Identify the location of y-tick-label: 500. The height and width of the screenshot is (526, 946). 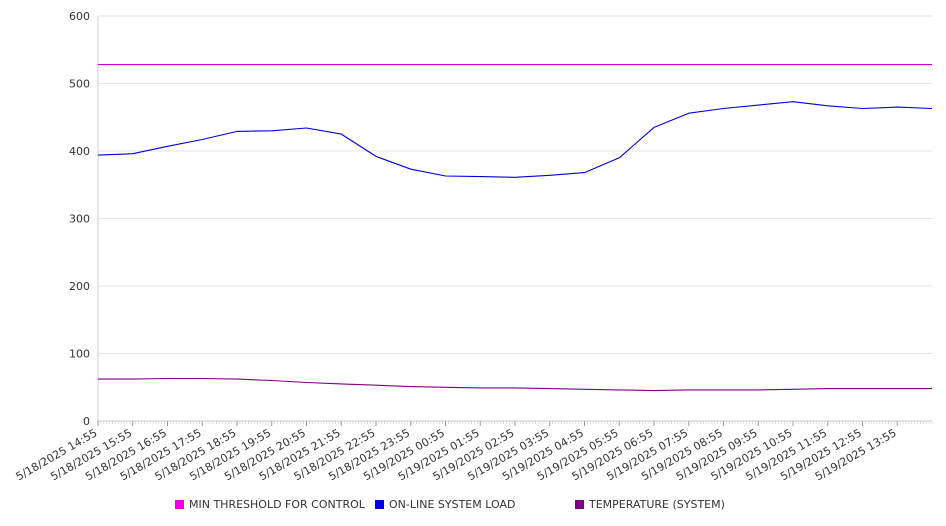
(79, 84).